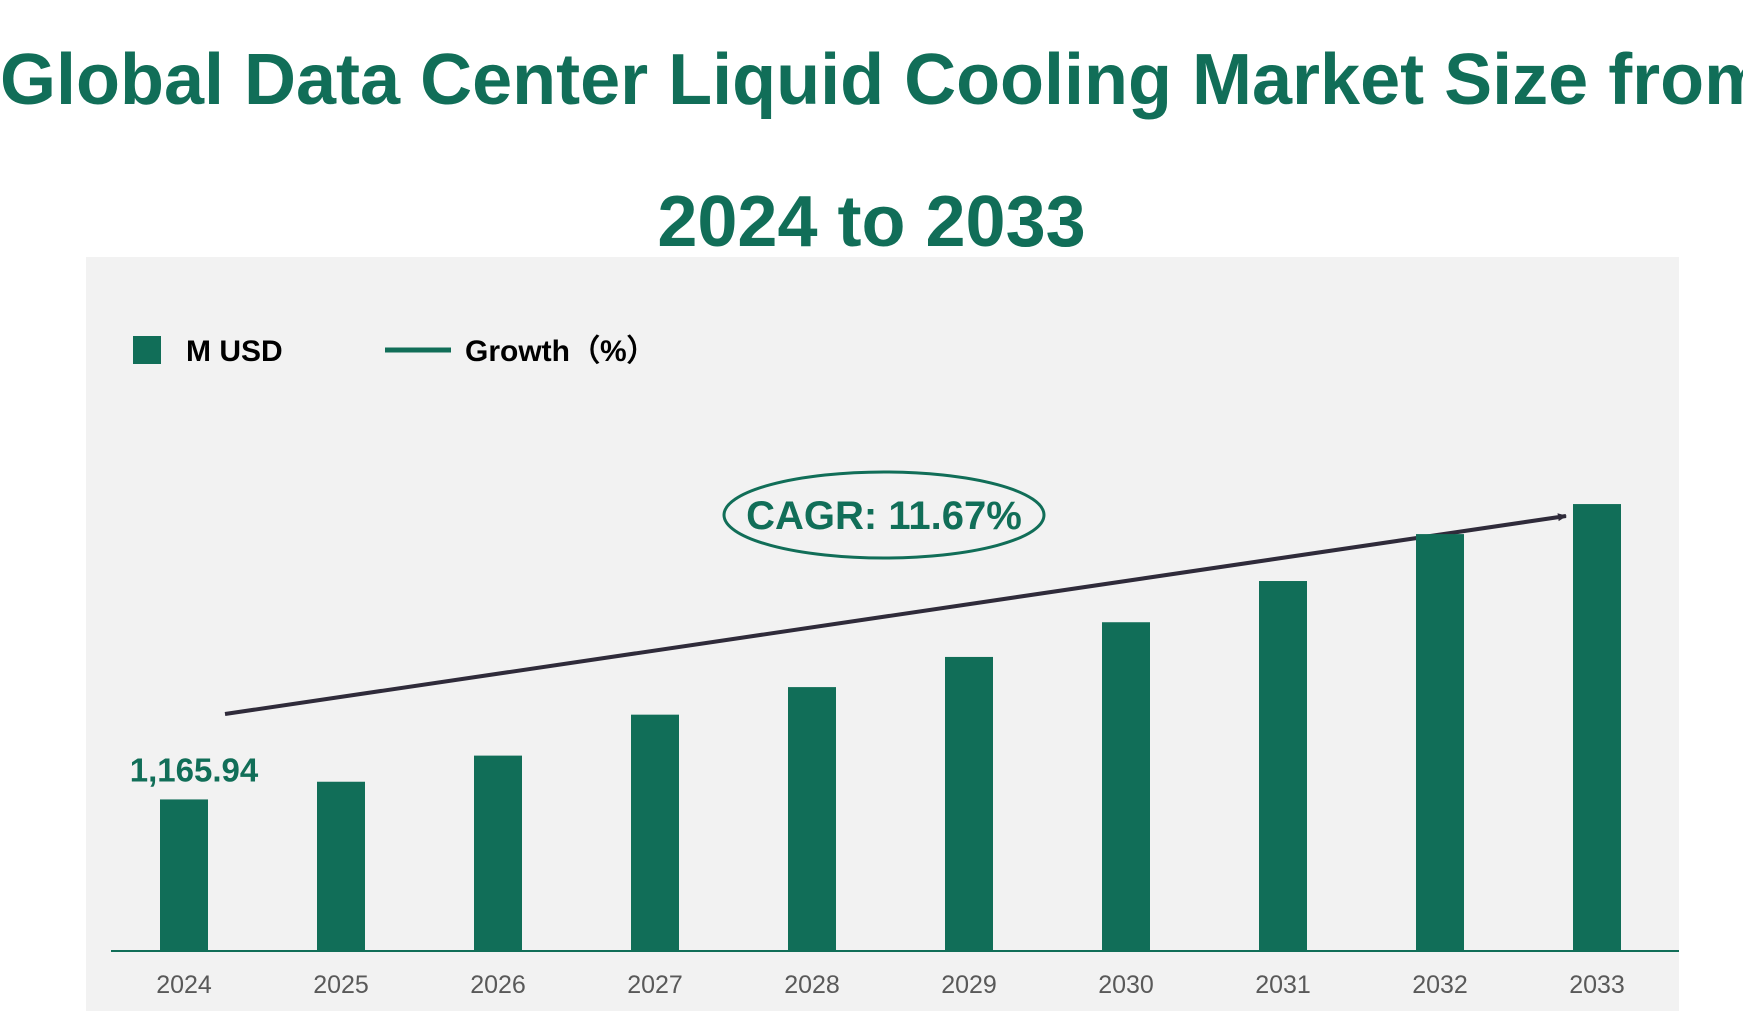 The height and width of the screenshot is (1033, 1743). What do you see at coordinates (395, 351) in the screenshot?
I see `legend: M USD Growth（%）` at bounding box center [395, 351].